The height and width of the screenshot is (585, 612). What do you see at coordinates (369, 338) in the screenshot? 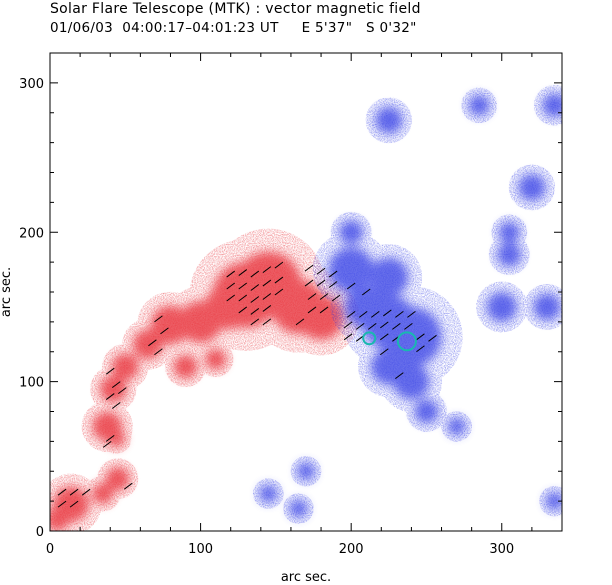
I see `circle-marker` at bounding box center [369, 338].